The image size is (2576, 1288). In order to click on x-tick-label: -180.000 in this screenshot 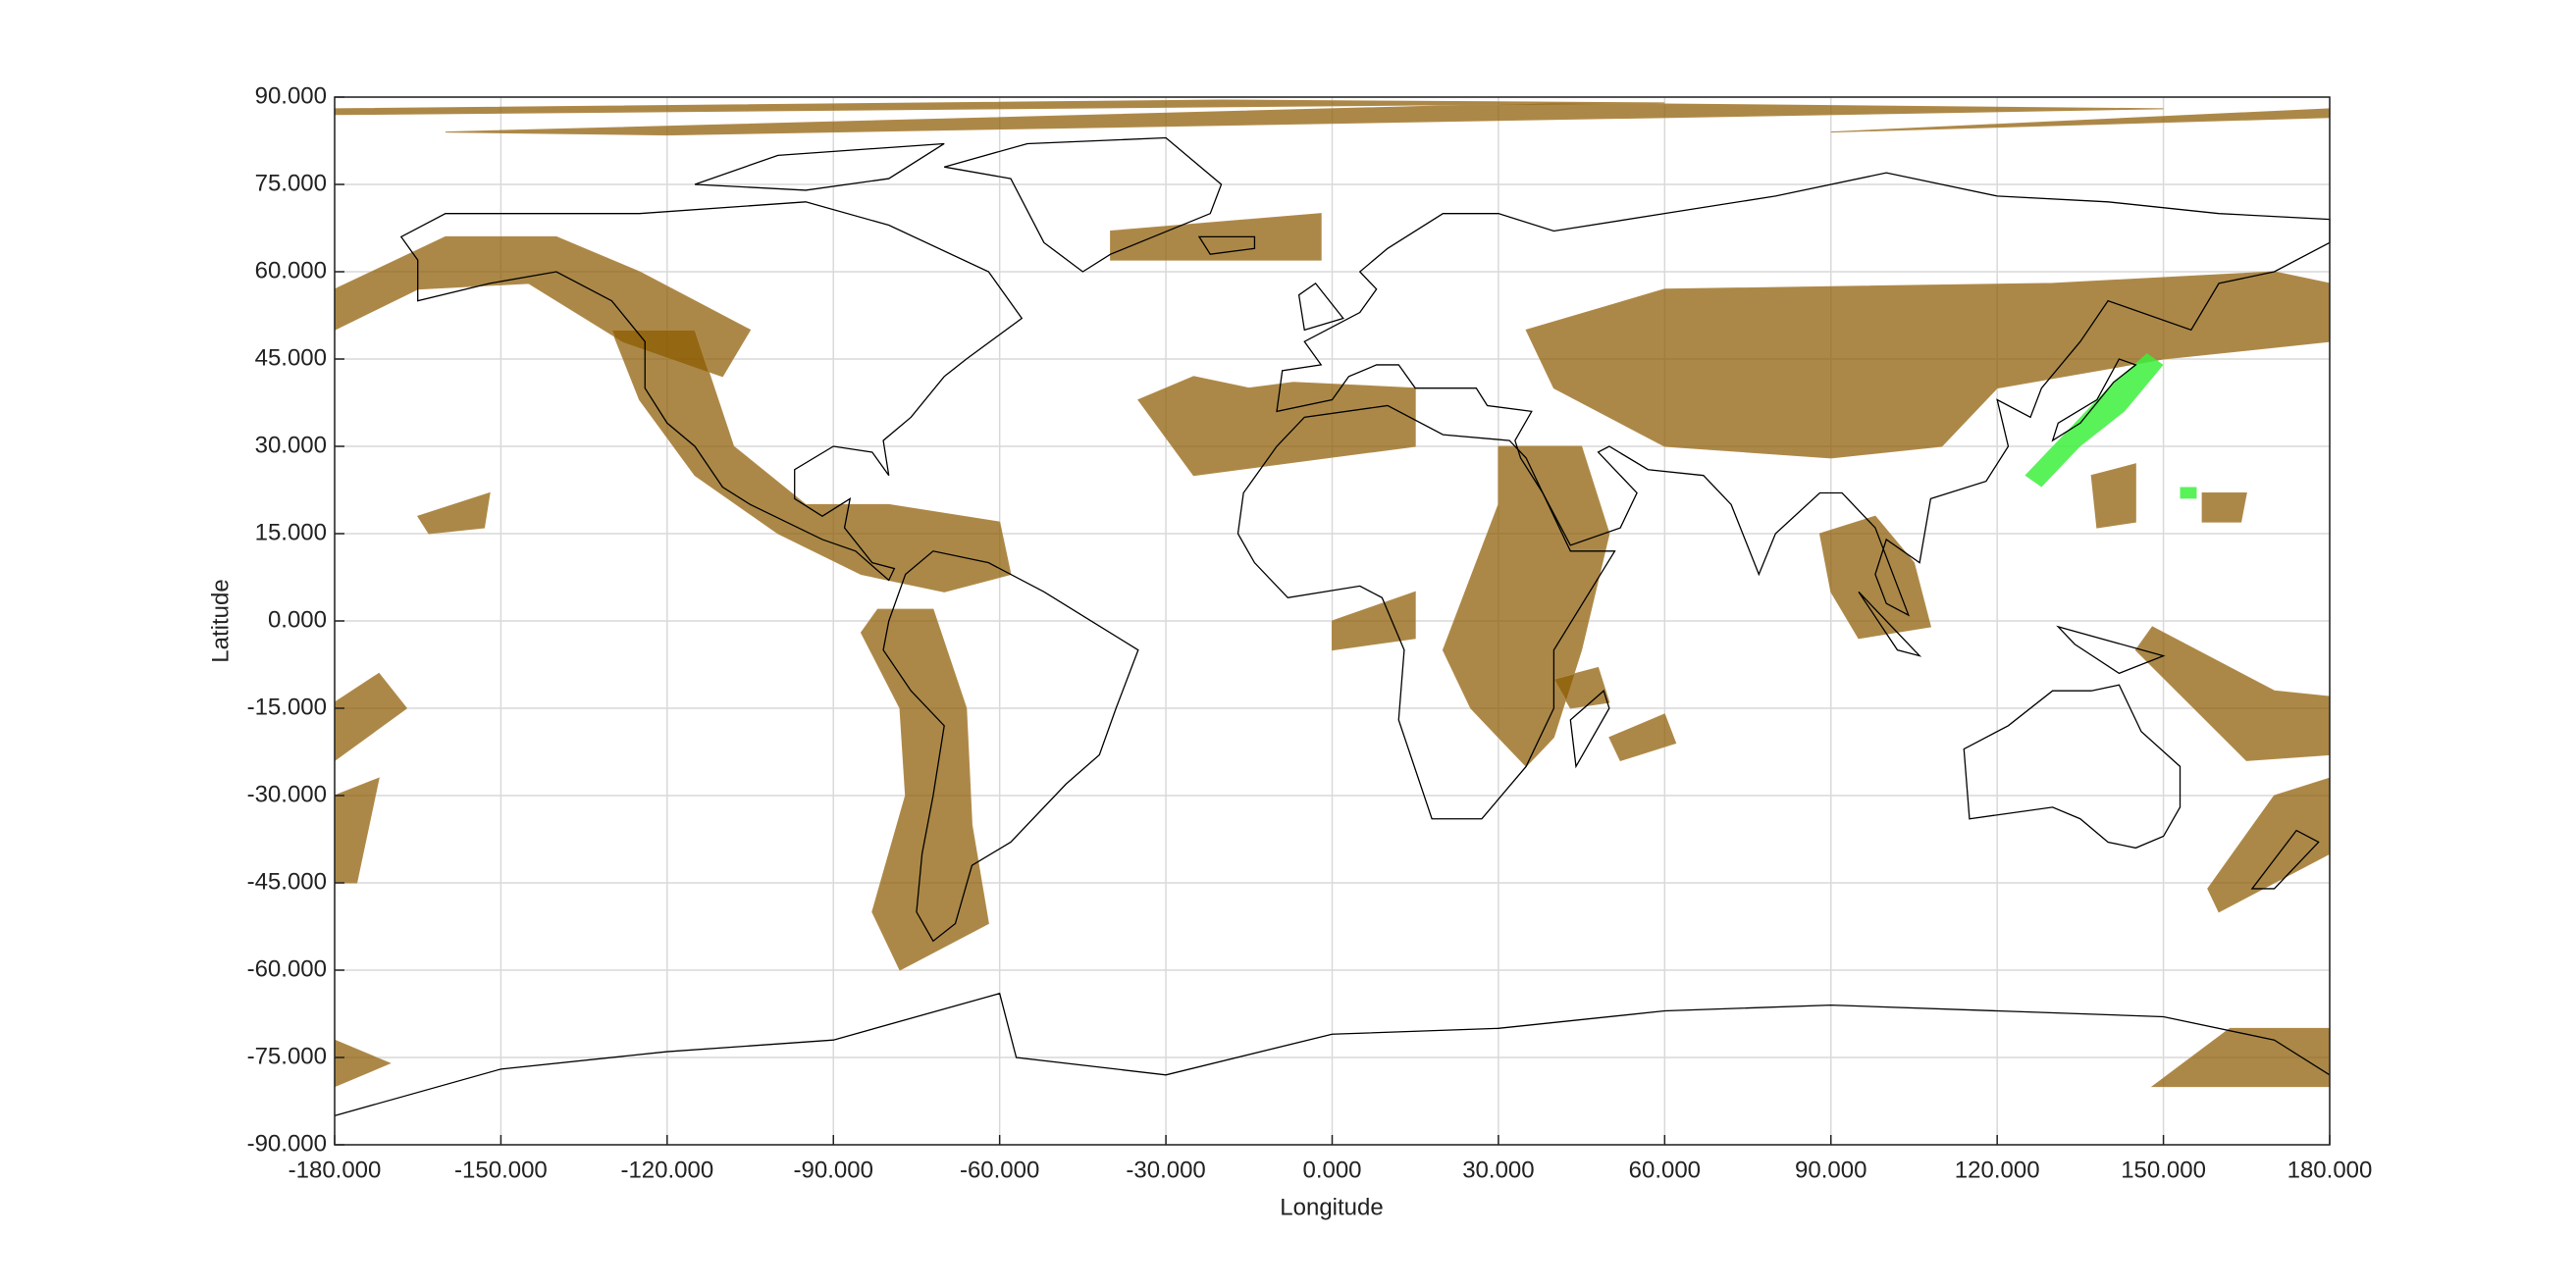, I will do `click(335, 1170)`.